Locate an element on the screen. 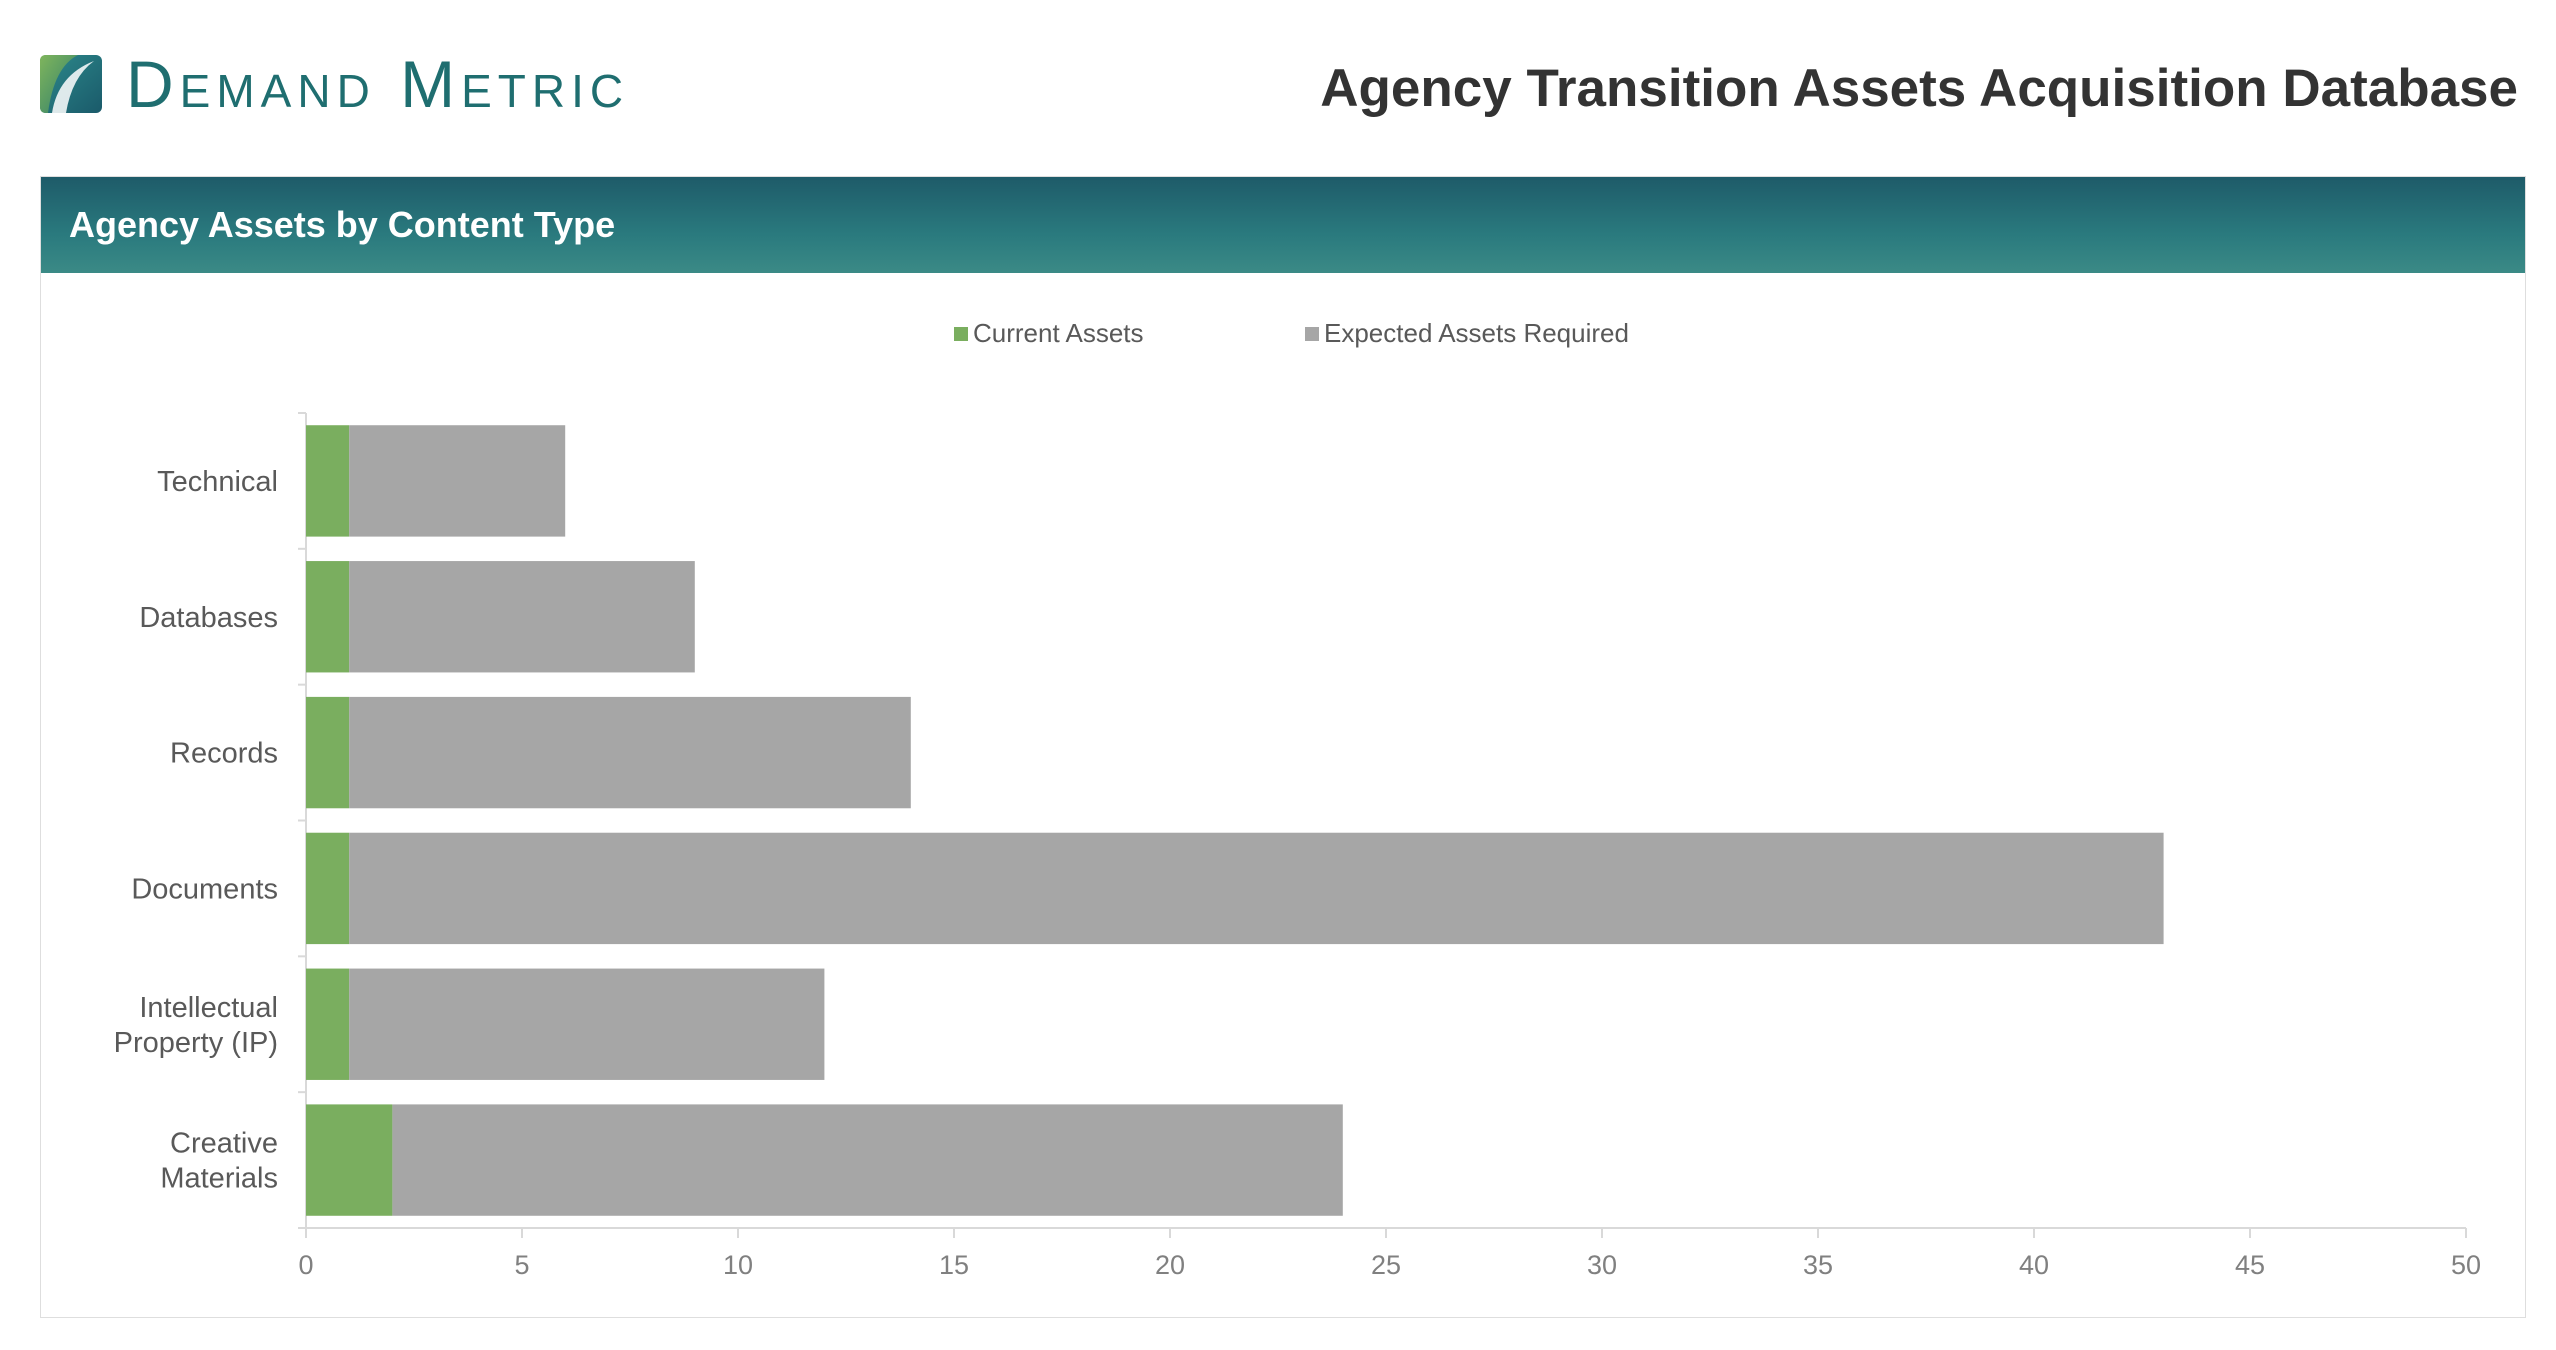 Image resolution: width=2556 pixels, height=1350 pixels. category-label: Databases is located at coordinates (208, 618).